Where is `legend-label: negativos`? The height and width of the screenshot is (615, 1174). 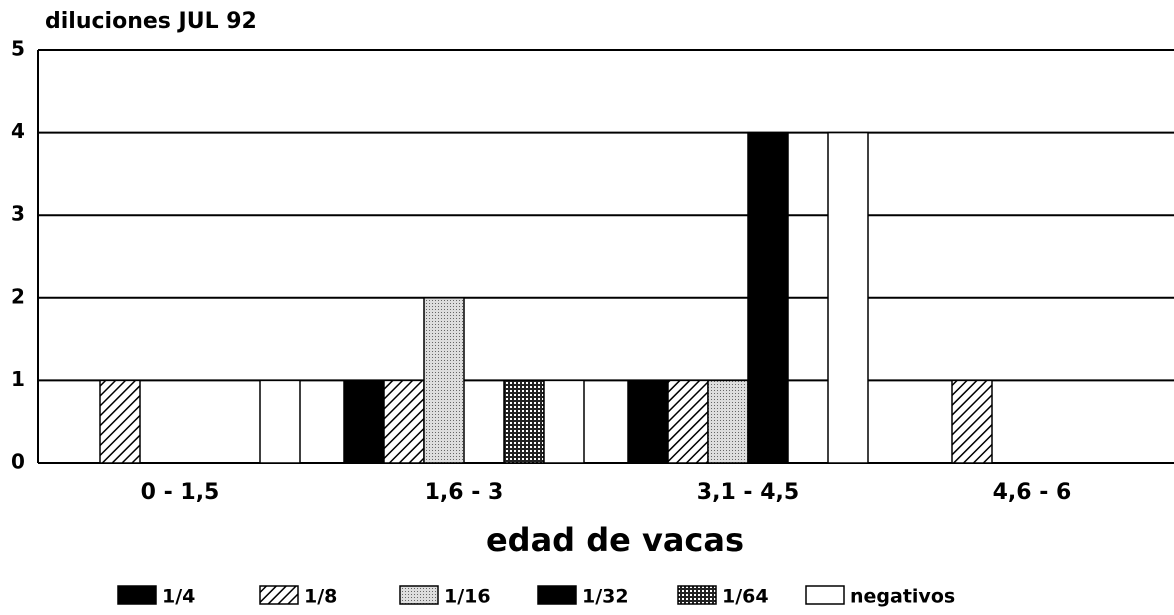
legend-label: negativos is located at coordinates (902, 597).